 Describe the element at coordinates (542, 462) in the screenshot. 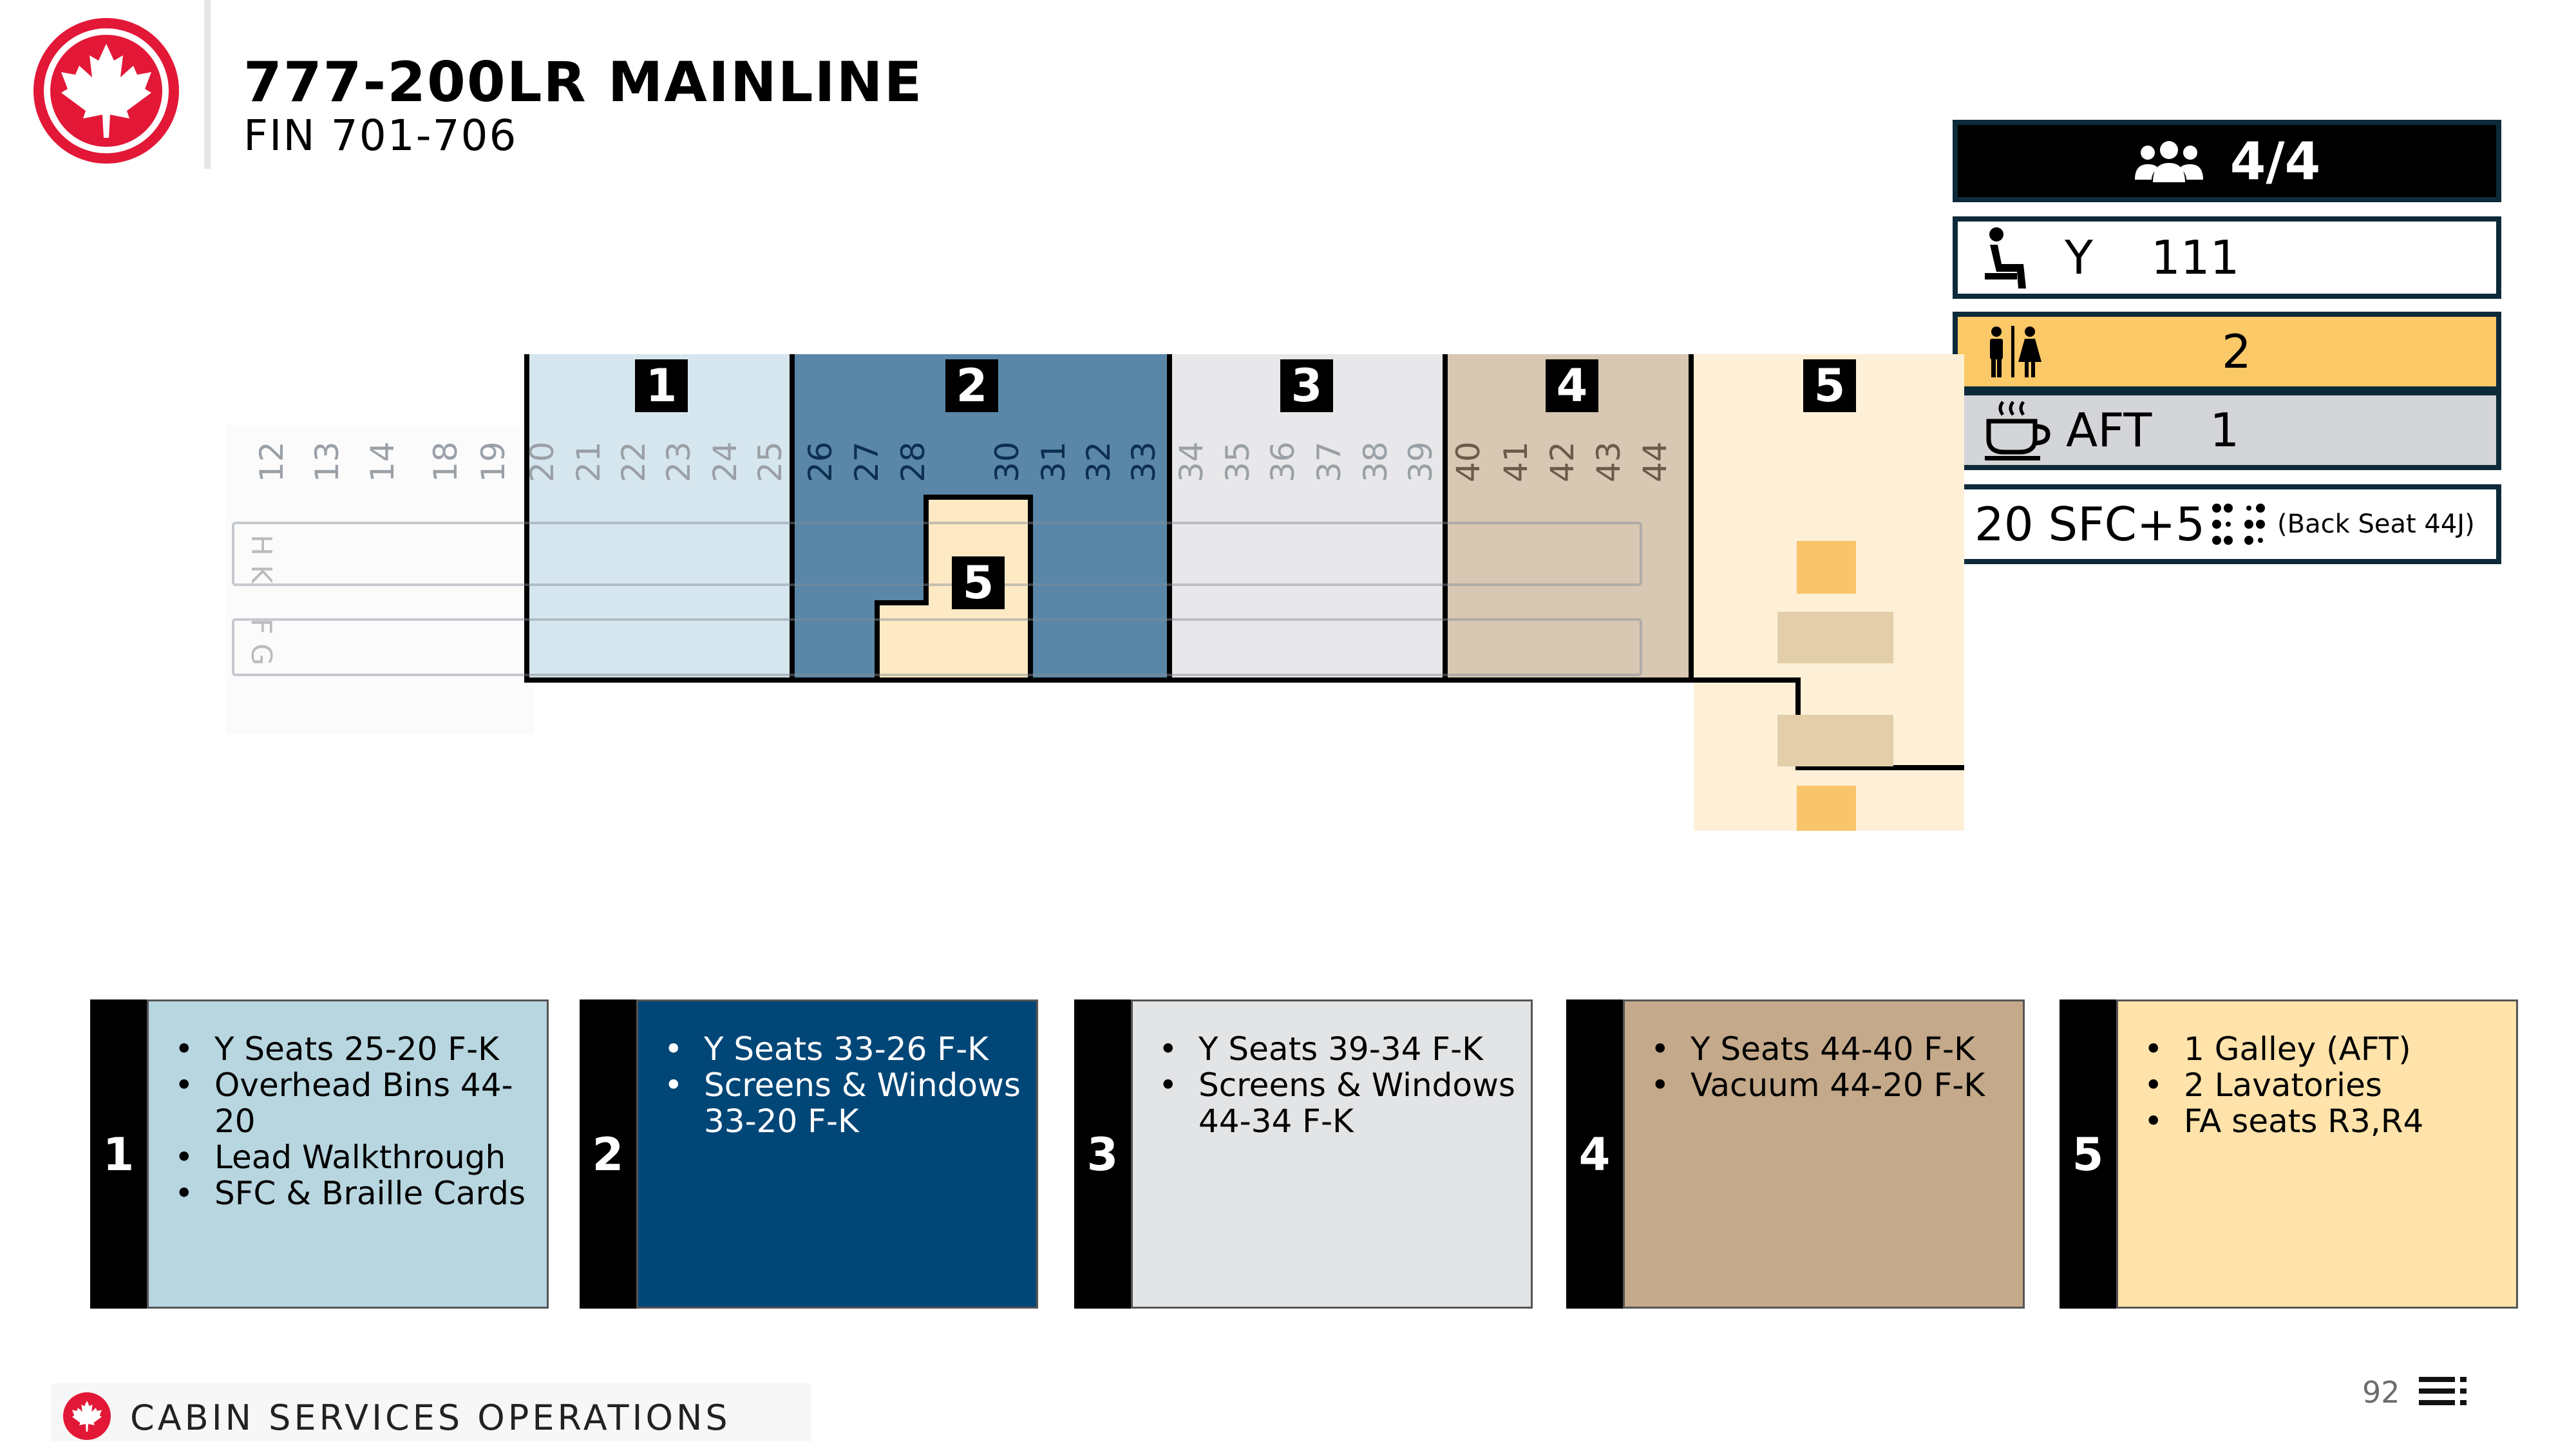

I see `row-20: 20` at that location.